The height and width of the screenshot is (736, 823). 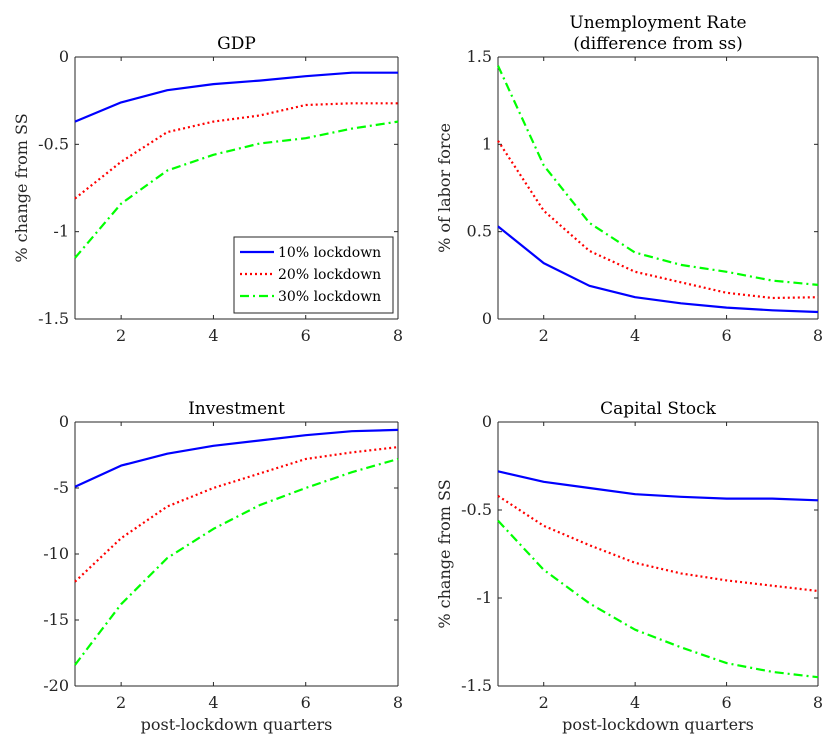 What do you see at coordinates (236, 44) in the screenshot?
I see `chart-title: GDP` at bounding box center [236, 44].